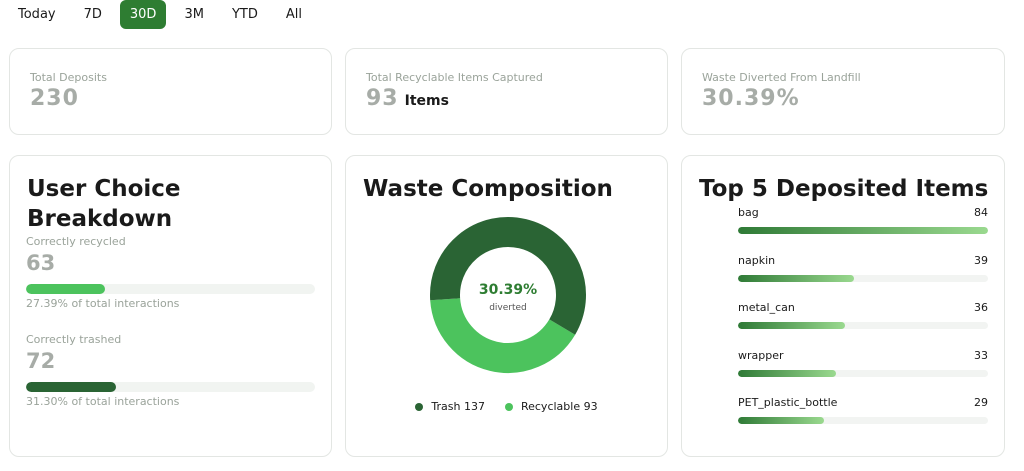  What do you see at coordinates (41, 361) in the screenshot?
I see `correctly-trashed-value: 72` at bounding box center [41, 361].